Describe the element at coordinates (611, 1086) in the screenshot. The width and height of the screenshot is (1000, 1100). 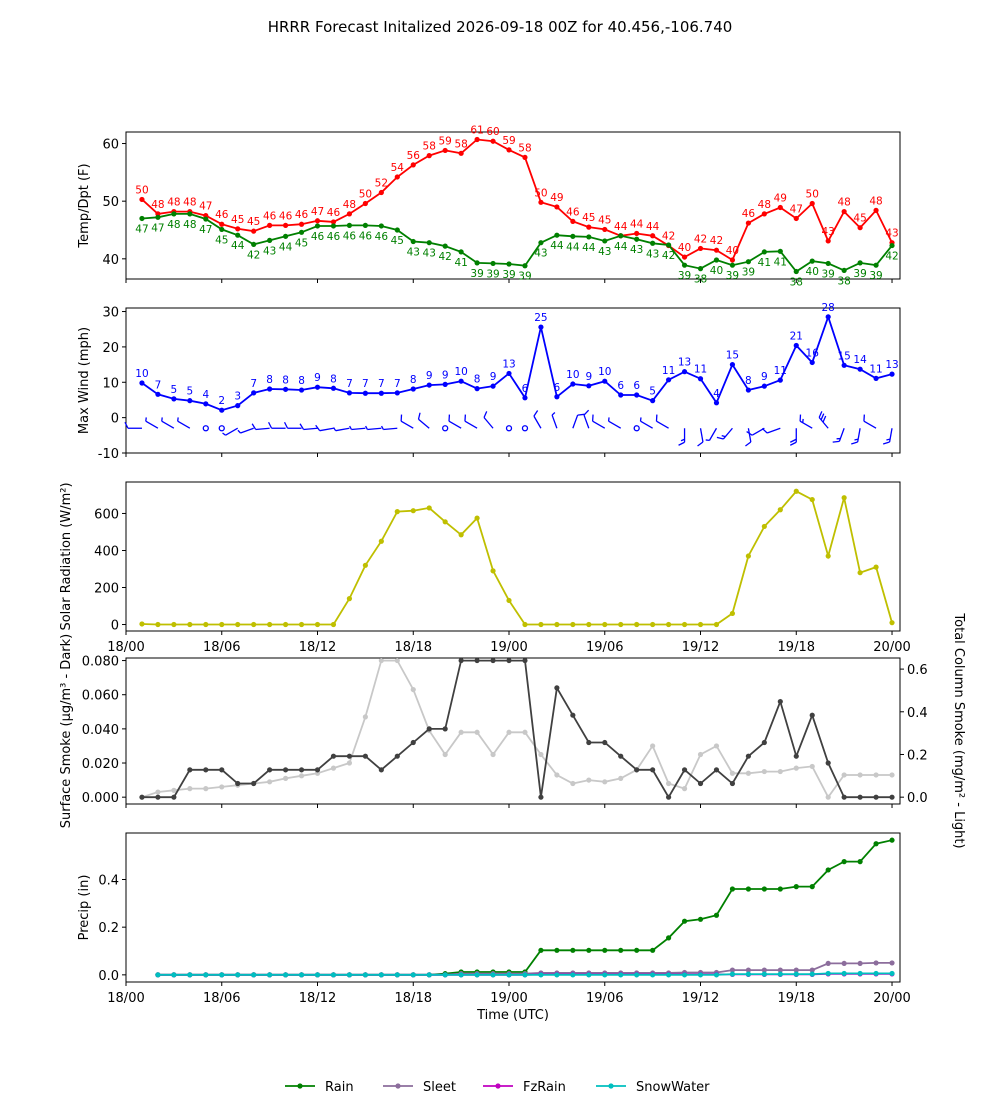
I see `legend-marker-snow` at that location.